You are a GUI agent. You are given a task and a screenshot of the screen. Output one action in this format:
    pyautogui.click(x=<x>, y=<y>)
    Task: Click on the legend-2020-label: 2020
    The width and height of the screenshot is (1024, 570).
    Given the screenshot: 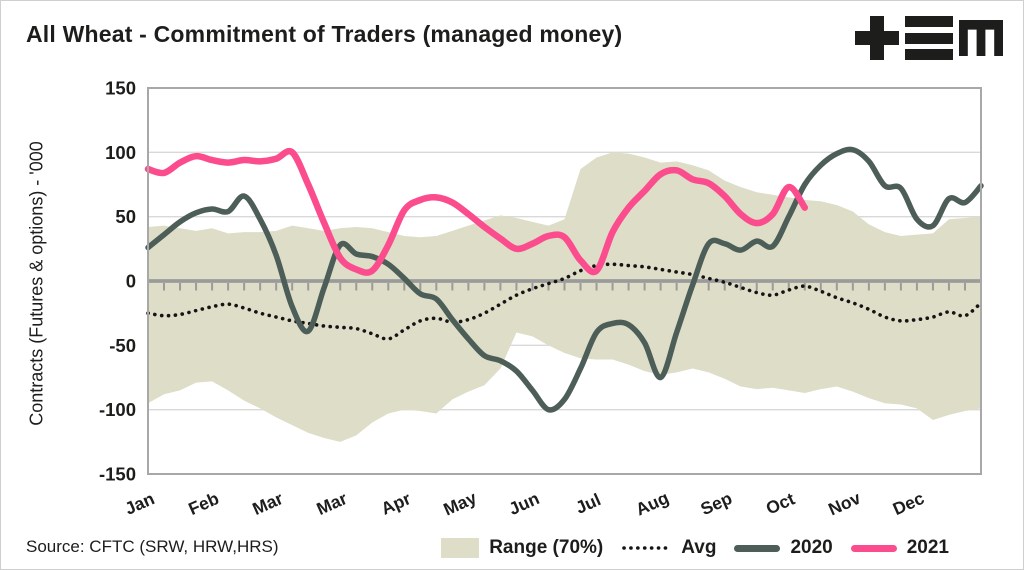 What is the action you would take?
    pyautogui.click(x=811, y=547)
    